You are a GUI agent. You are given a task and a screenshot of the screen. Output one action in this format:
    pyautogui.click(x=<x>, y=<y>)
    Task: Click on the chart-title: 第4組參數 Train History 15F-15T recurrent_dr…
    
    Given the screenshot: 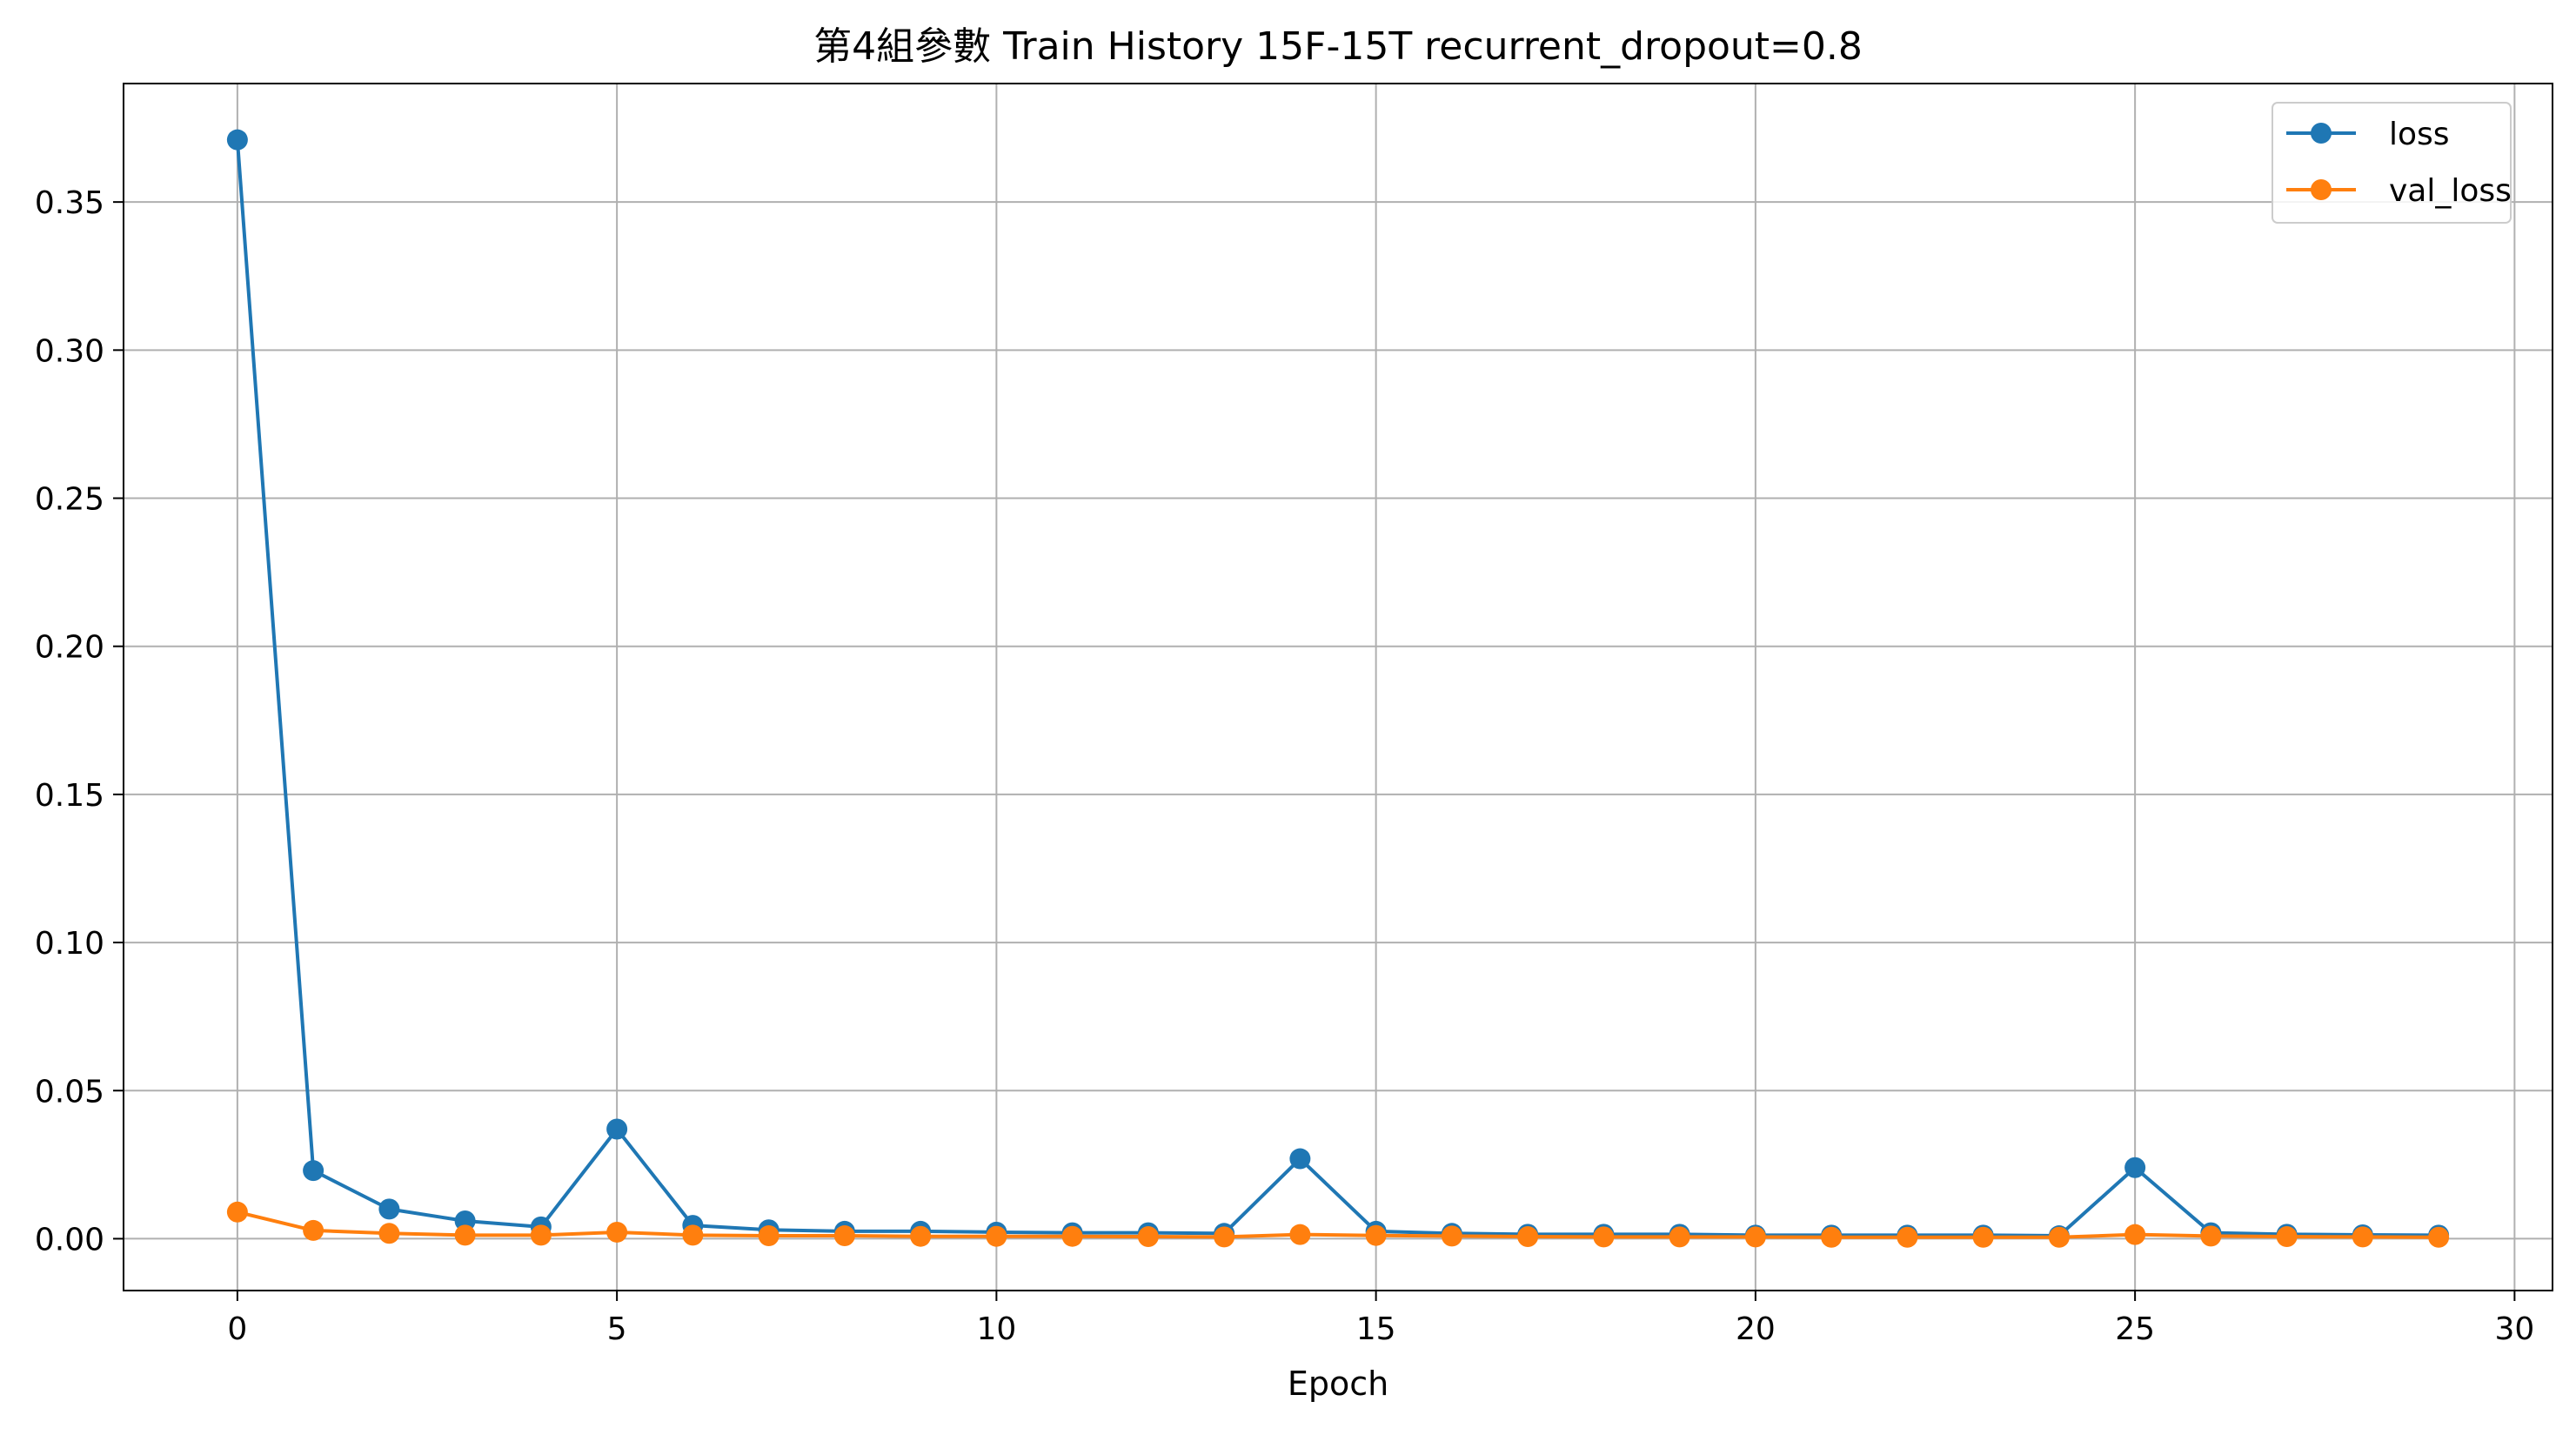 What is the action you would take?
    pyautogui.click(x=1338, y=46)
    